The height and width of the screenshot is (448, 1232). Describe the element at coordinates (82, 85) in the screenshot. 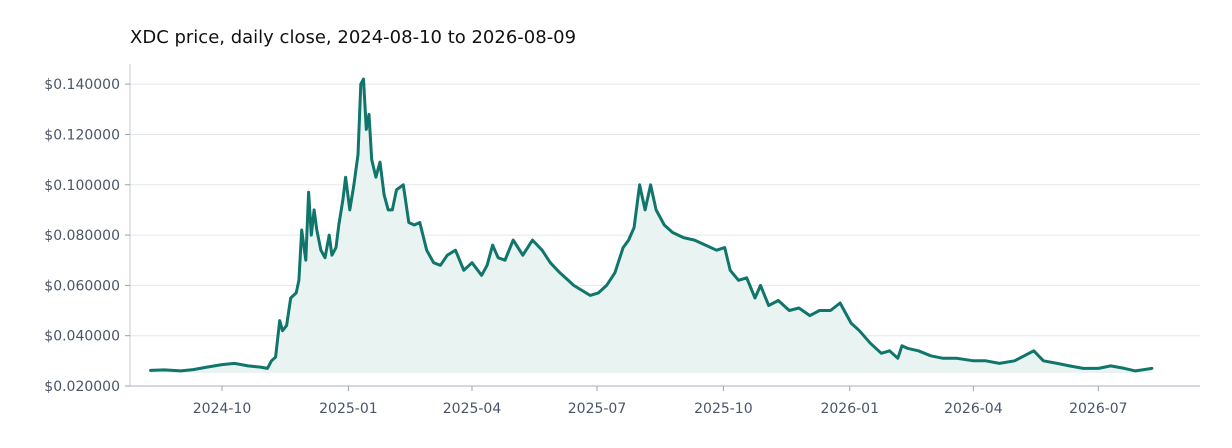

I see `y-tick-label: $0.140000` at that location.